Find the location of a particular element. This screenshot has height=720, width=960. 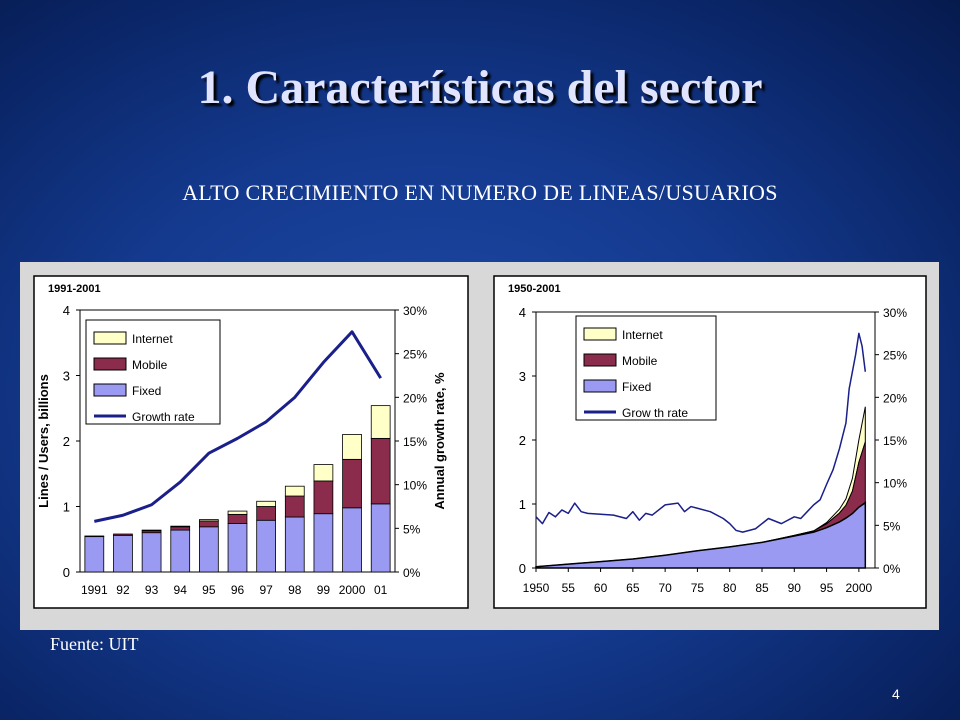

chart-2-xtick-label: 65 is located at coordinates (633, 588).